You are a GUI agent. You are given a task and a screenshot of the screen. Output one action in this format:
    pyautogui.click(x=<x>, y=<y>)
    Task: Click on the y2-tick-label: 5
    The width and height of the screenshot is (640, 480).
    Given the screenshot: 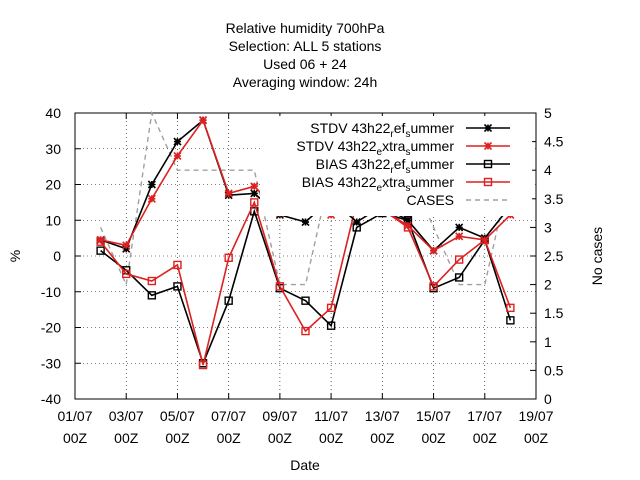 What is the action you would take?
    pyautogui.click(x=548, y=113)
    